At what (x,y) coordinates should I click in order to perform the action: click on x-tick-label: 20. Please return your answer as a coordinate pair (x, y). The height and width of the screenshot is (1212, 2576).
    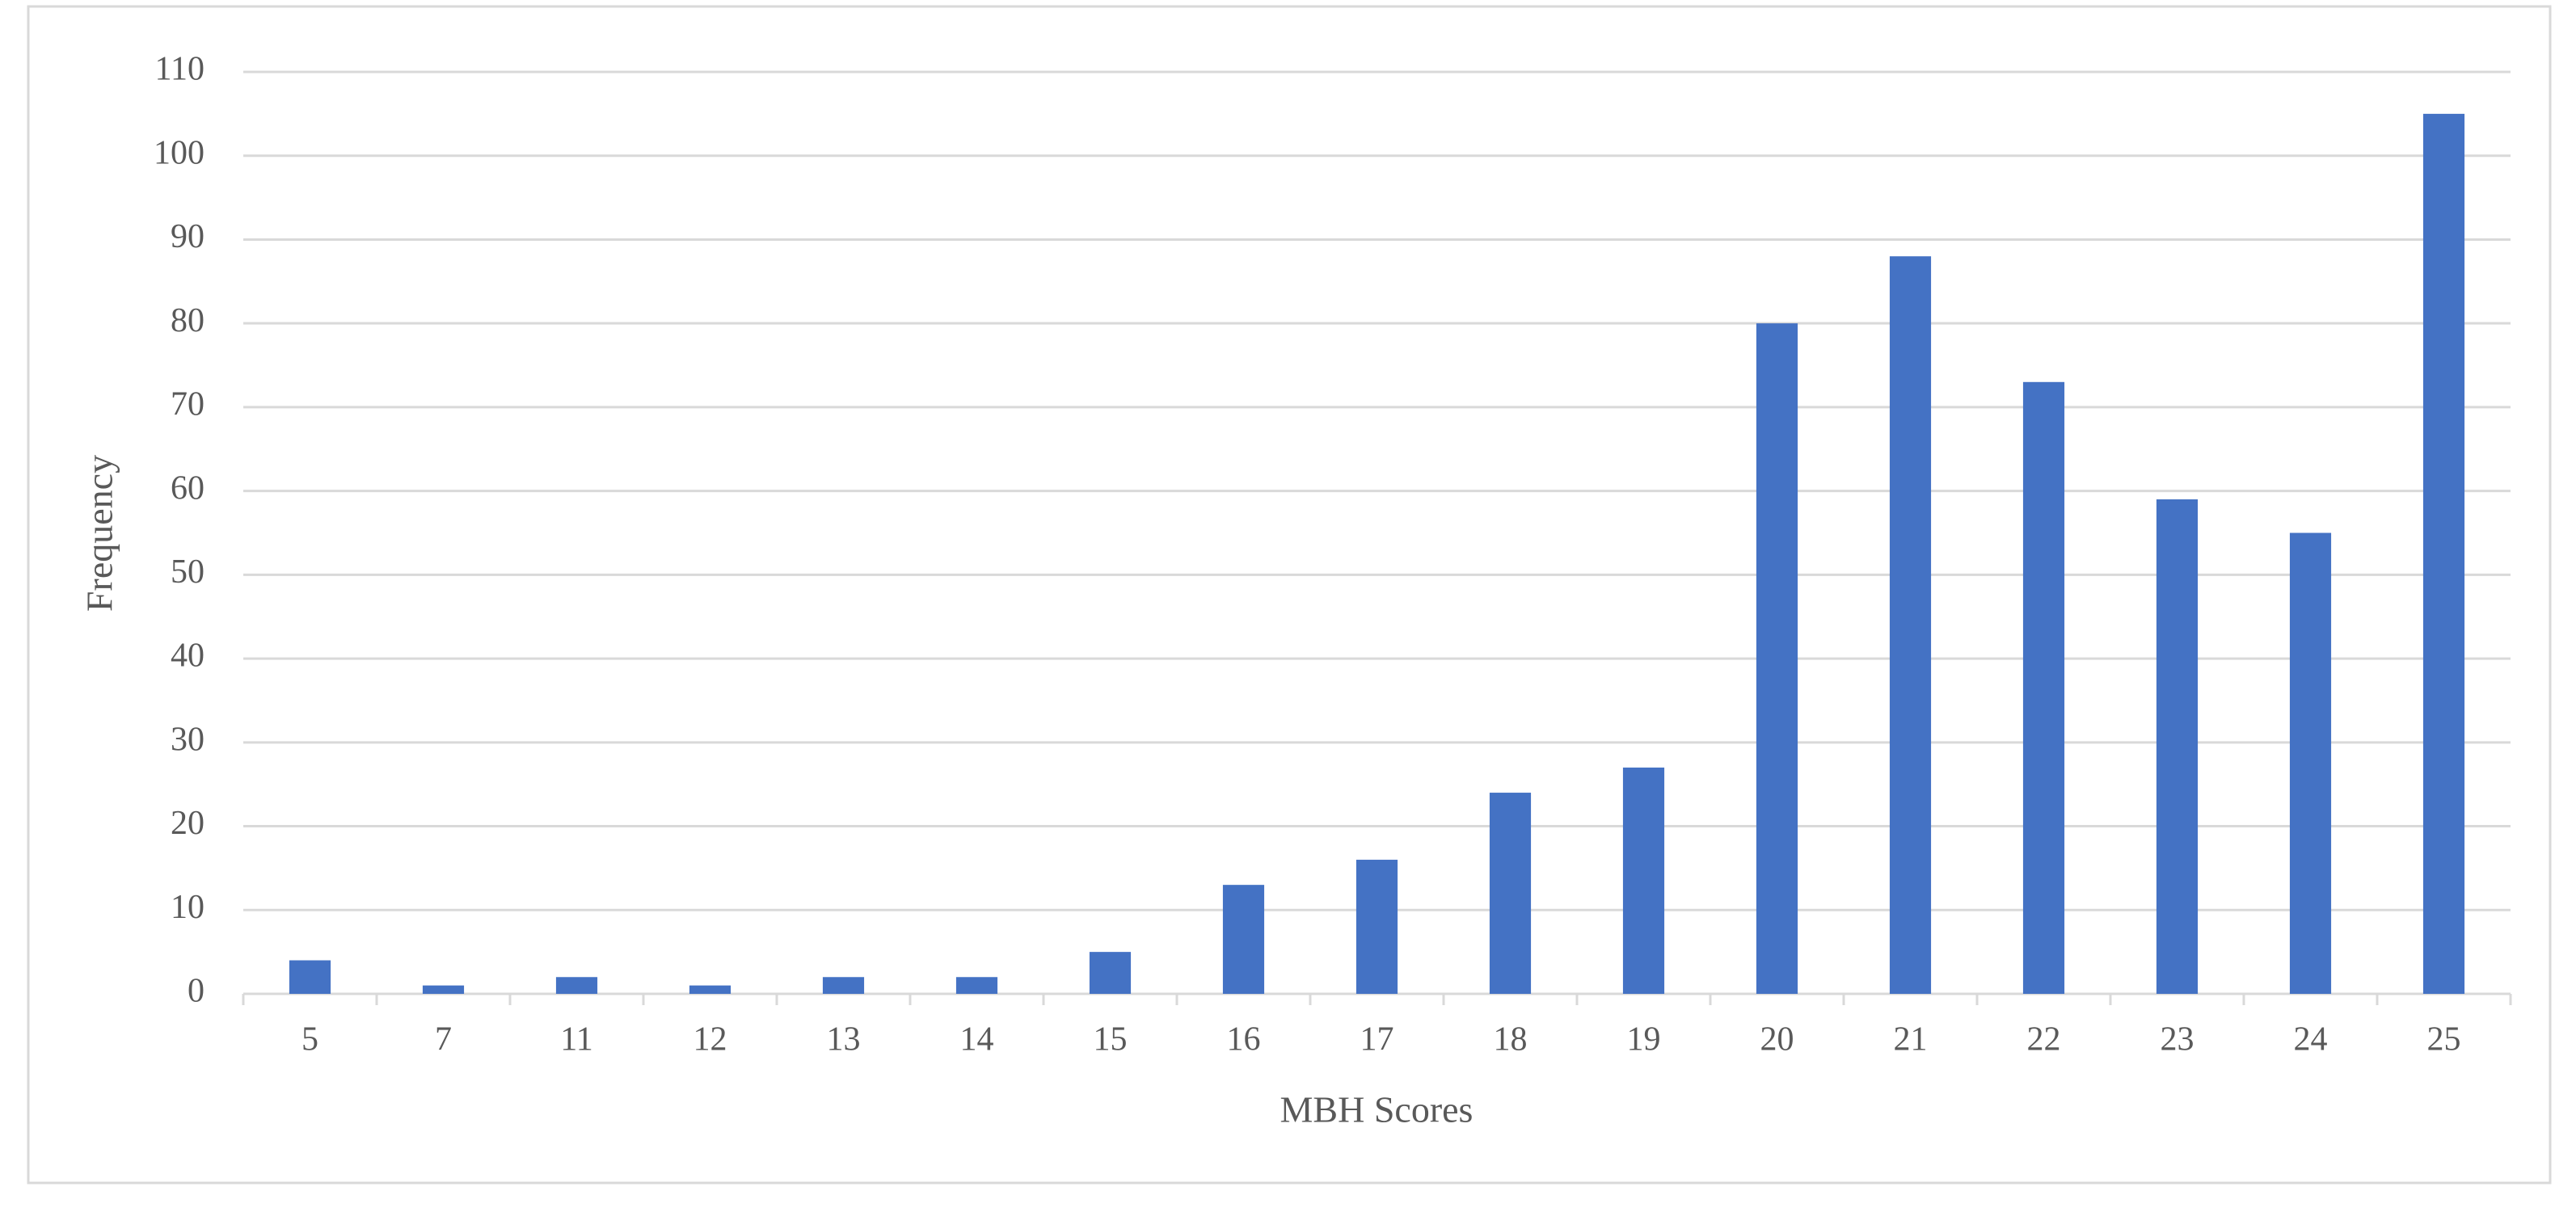
    Looking at the image, I should click on (1777, 1039).